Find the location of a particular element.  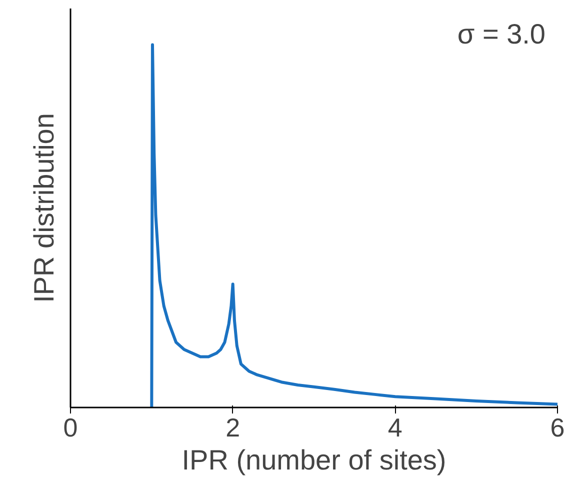

x-tick-label: 6 is located at coordinates (557, 427).